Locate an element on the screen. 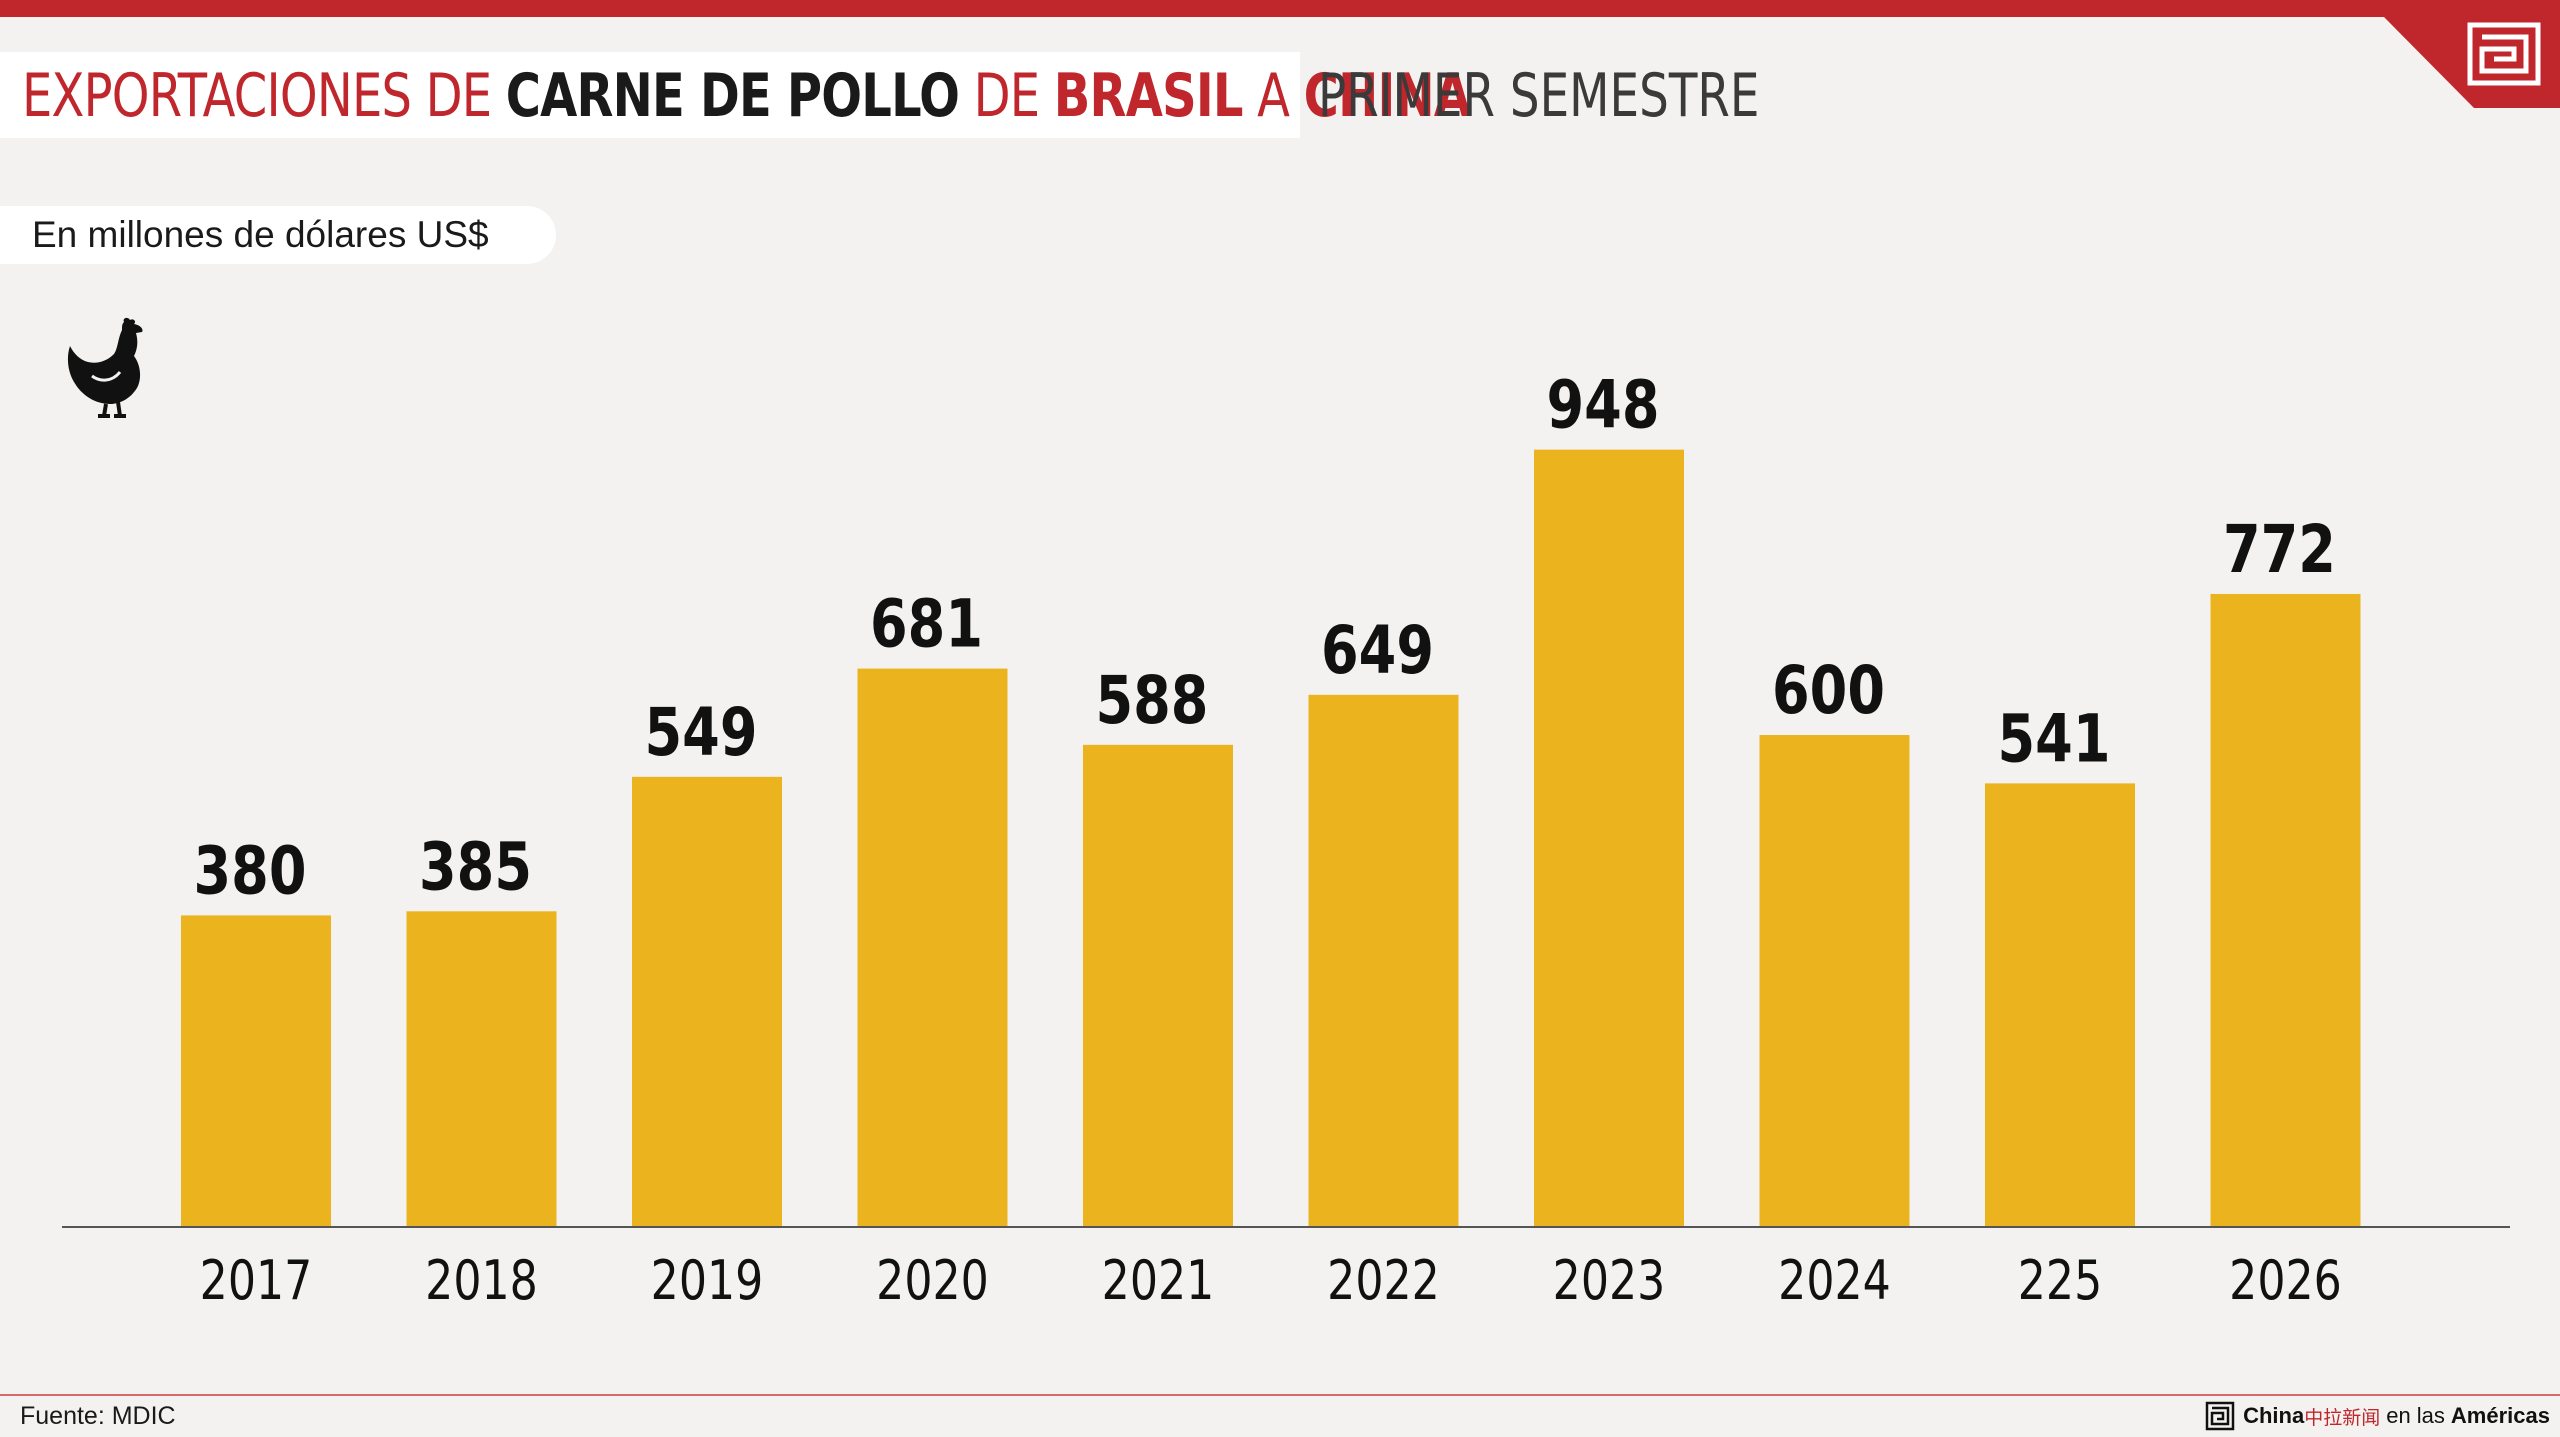 Image resolution: width=2560 pixels, height=1437 pixels. bar-2017 is located at coordinates (256, 1071).